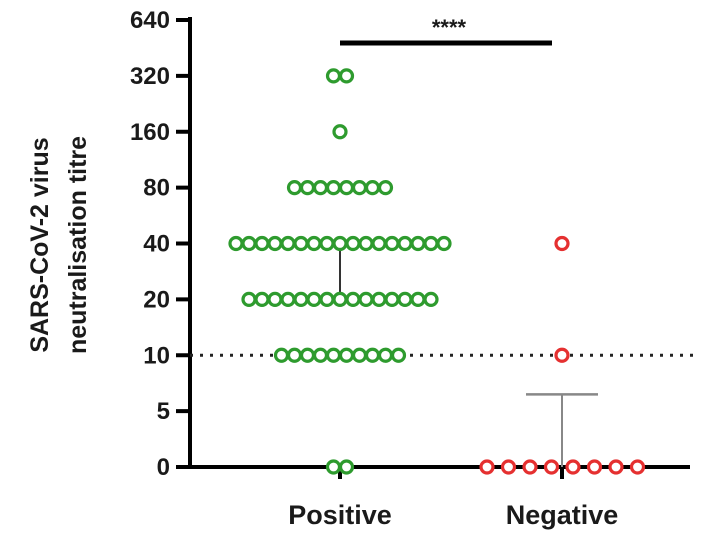 The height and width of the screenshot is (535, 704). Describe the element at coordinates (449, 27) in the screenshot. I see `significance-label: ****` at that location.